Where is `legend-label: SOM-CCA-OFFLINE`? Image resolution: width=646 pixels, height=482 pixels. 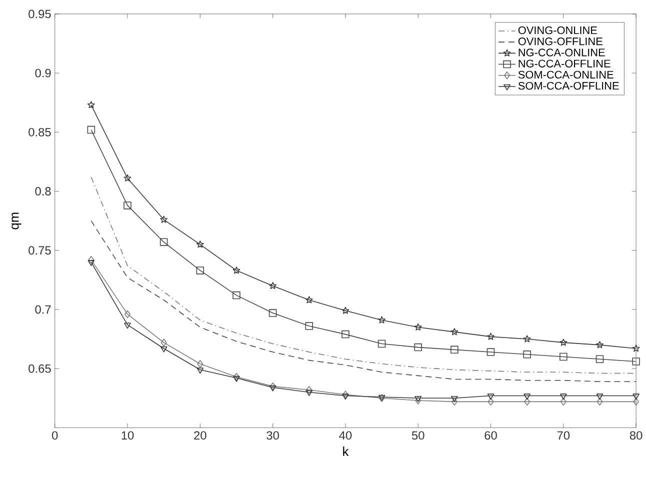
legend-label: SOM-CCA-OFFLINE is located at coordinates (568, 86).